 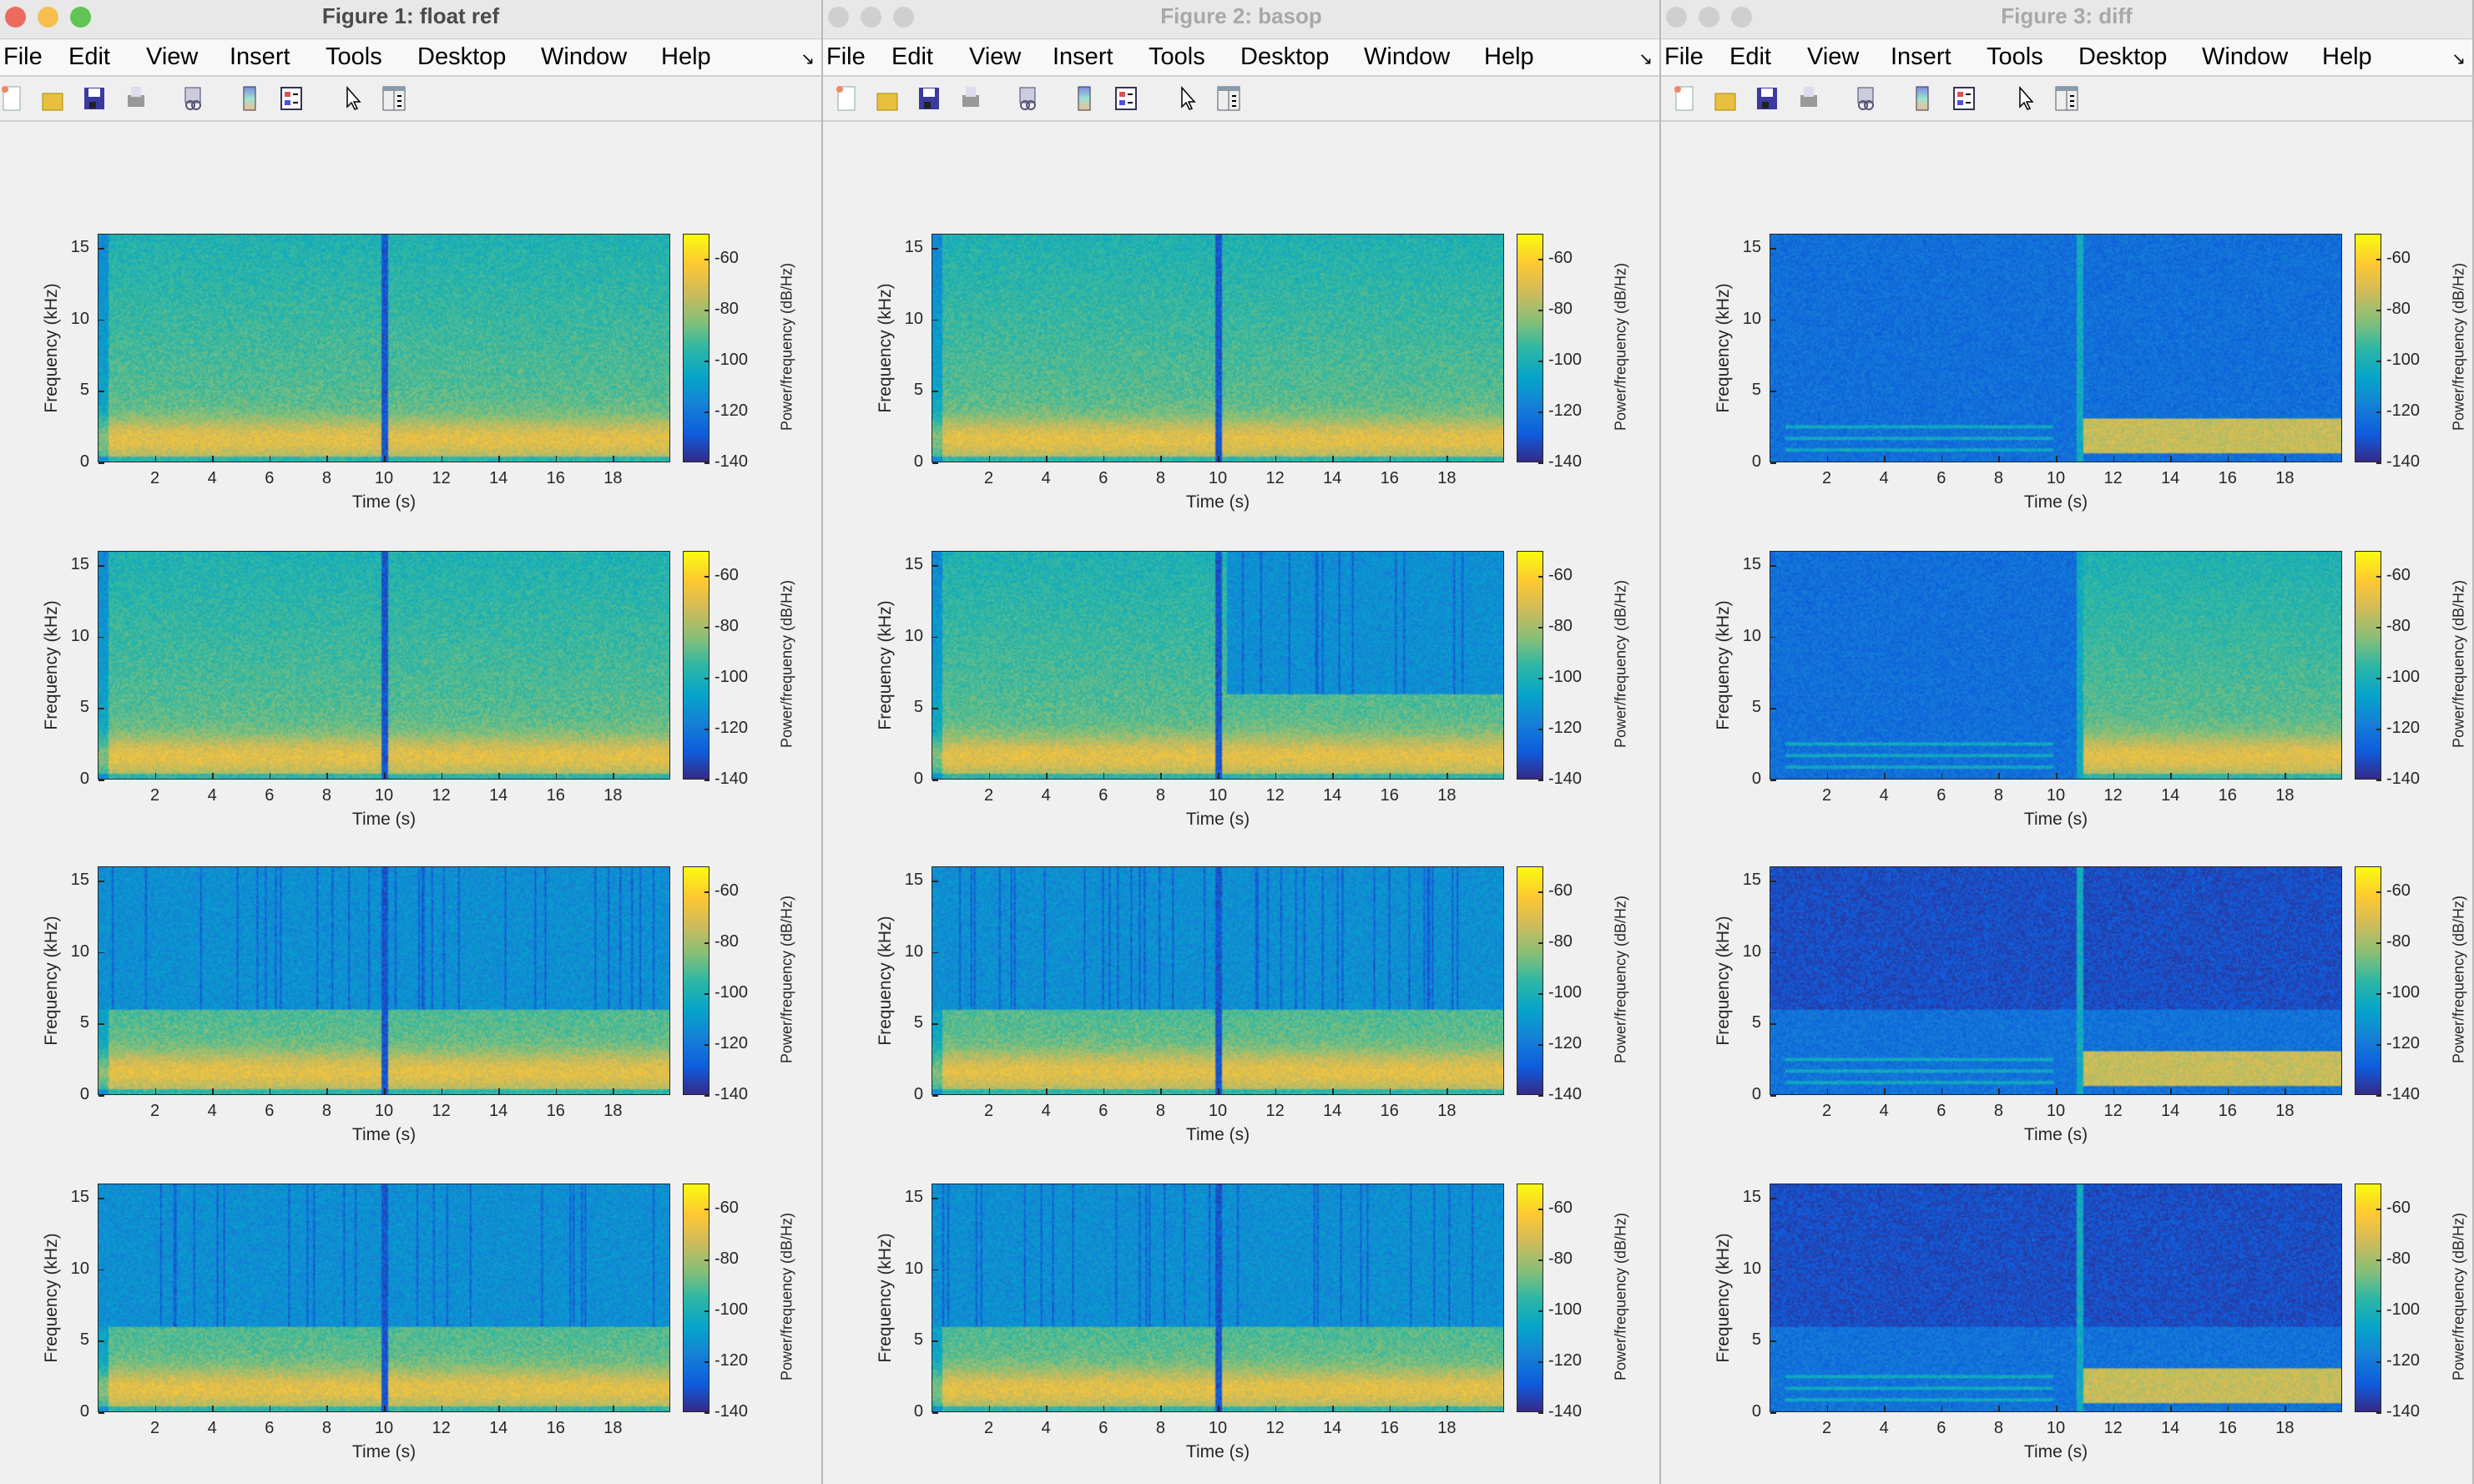 What do you see at coordinates (727, 575) in the screenshot?
I see `colorbar-tick-label: -60` at bounding box center [727, 575].